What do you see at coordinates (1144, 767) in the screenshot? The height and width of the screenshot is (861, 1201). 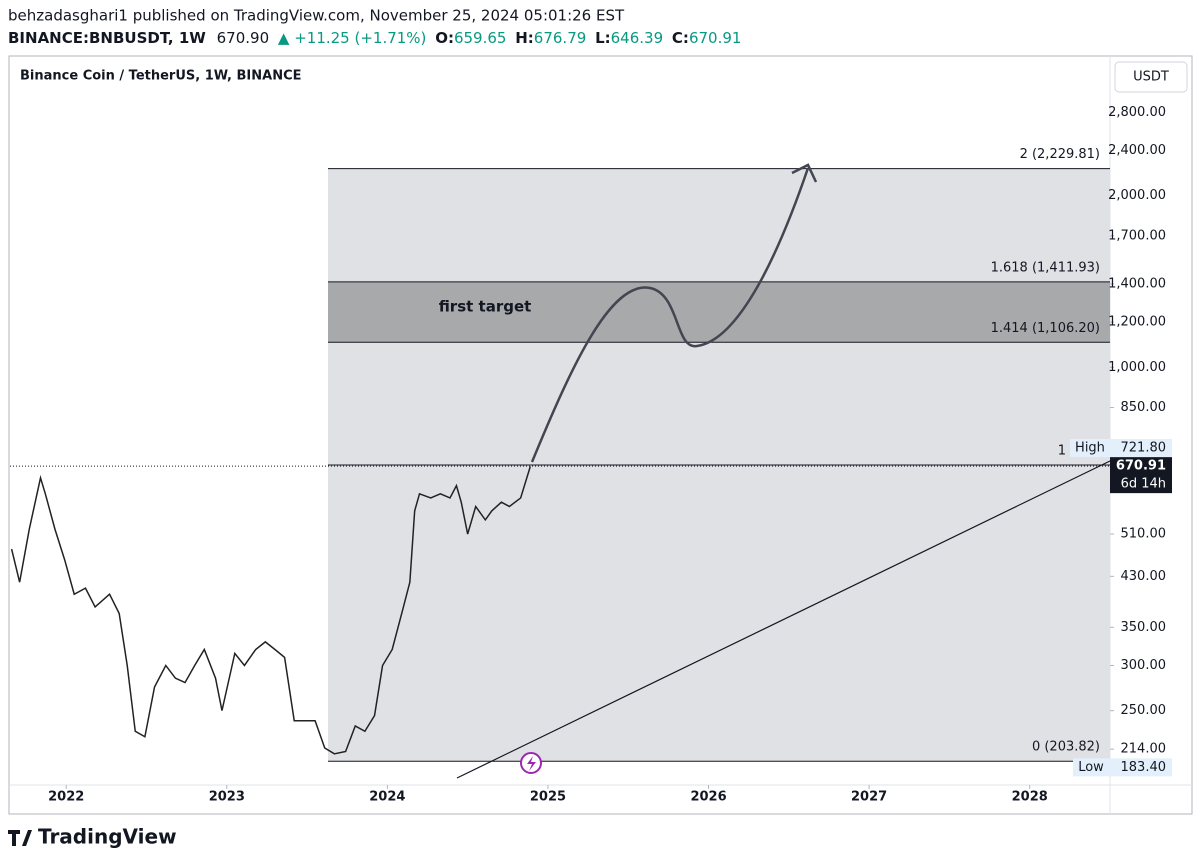 I see `low-label: 183.40` at bounding box center [1144, 767].